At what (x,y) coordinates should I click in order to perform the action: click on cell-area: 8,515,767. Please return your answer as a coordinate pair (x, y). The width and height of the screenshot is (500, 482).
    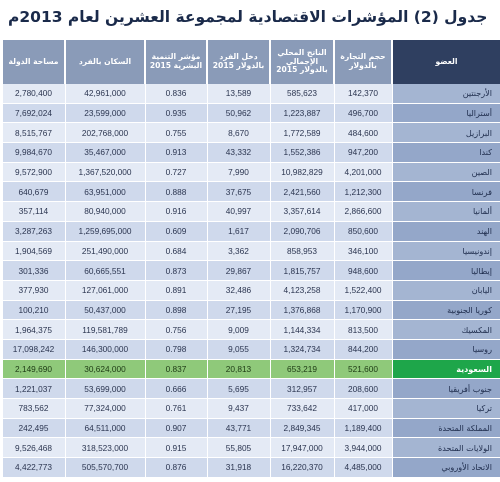
    Looking at the image, I should click on (33, 133).